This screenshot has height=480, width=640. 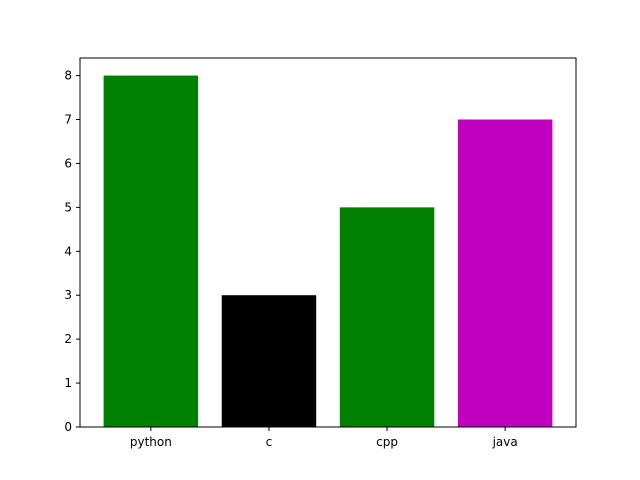 What do you see at coordinates (68, 339) in the screenshot?
I see `y-tick-label: 2` at bounding box center [68, 339].